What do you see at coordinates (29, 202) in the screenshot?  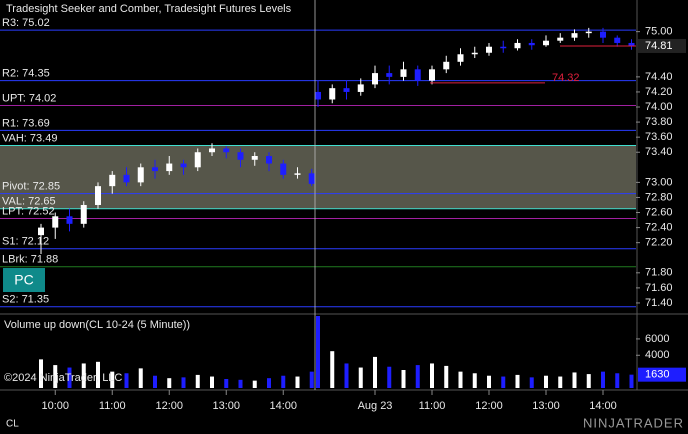 I see `level-label: VAL: 72.65` at bounding box center [29, 202].